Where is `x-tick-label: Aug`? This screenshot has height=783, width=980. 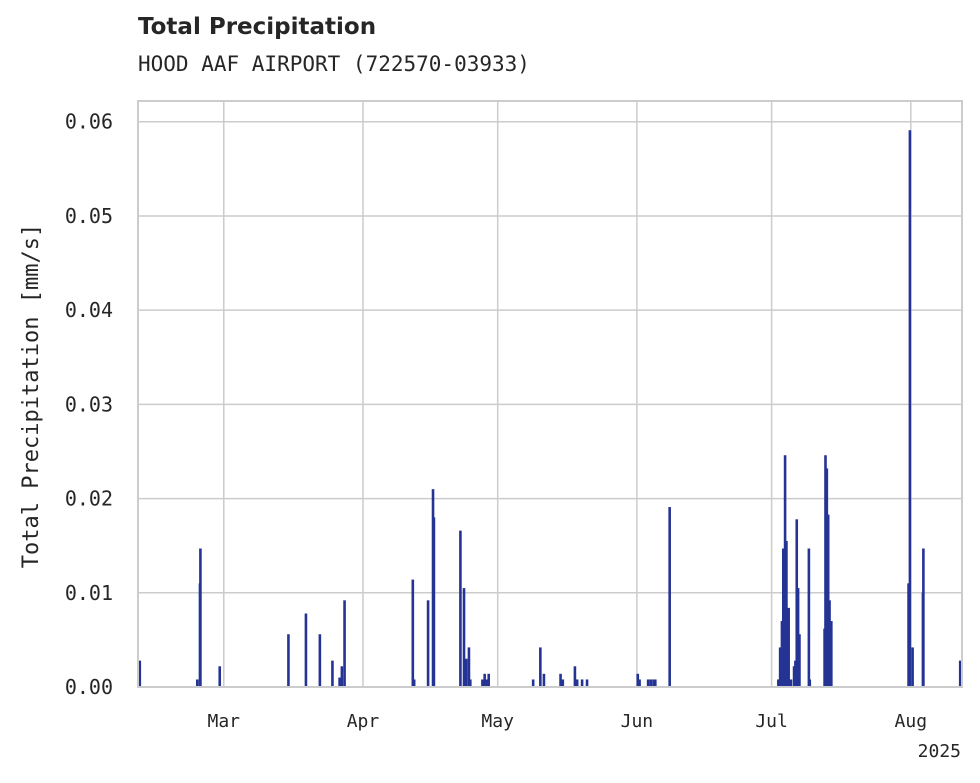
x-tick-label: Aug is located at coordinates (911, 721).